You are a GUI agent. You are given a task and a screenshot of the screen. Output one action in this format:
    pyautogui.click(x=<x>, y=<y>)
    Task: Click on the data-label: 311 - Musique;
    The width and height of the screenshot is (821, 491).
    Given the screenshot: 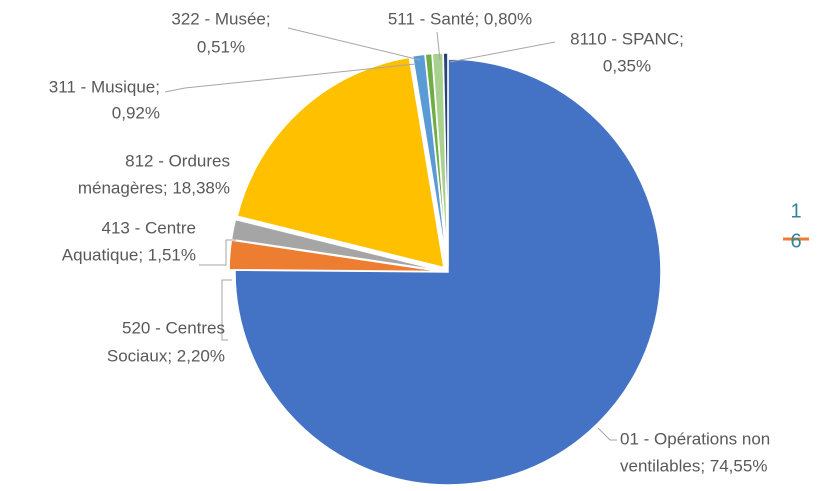 What is the action you would take?
    pyautogui.click(x=104, y=86)
    